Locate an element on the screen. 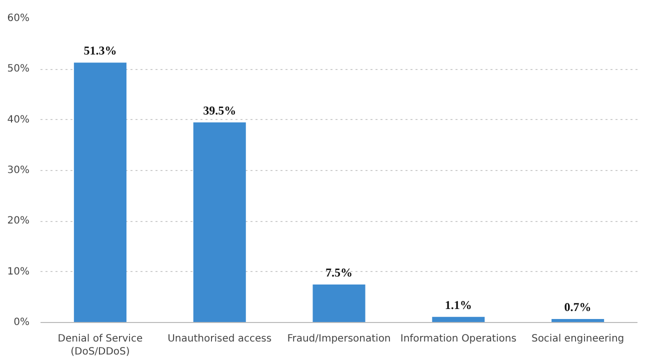 This screenshot has width=650, height=363. y-tick-label: 30% is located at coordinates (18, 170).